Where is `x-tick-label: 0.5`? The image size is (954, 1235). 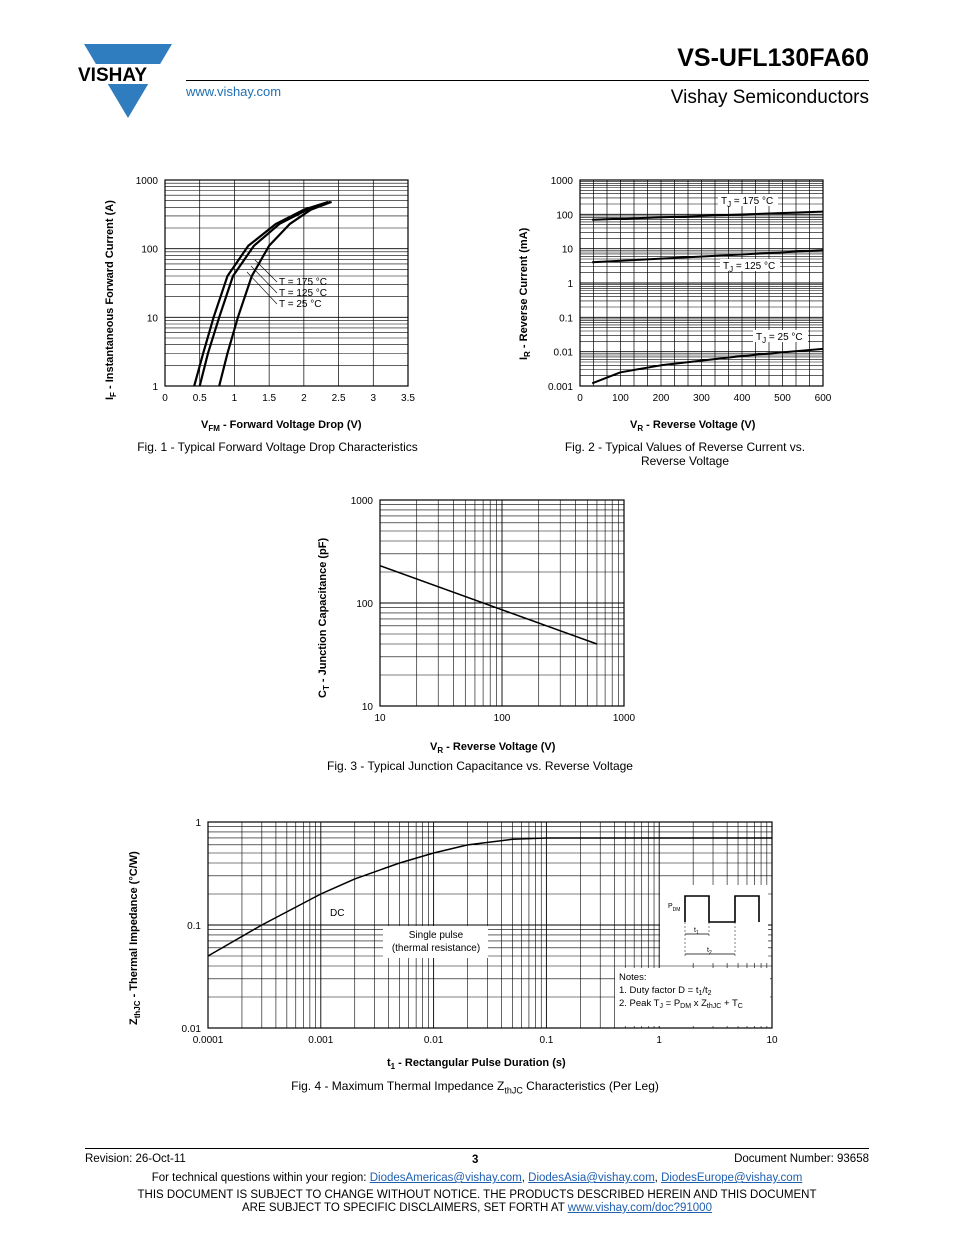 x-tick-label: 0.5 is located at coordinates (200, 398).